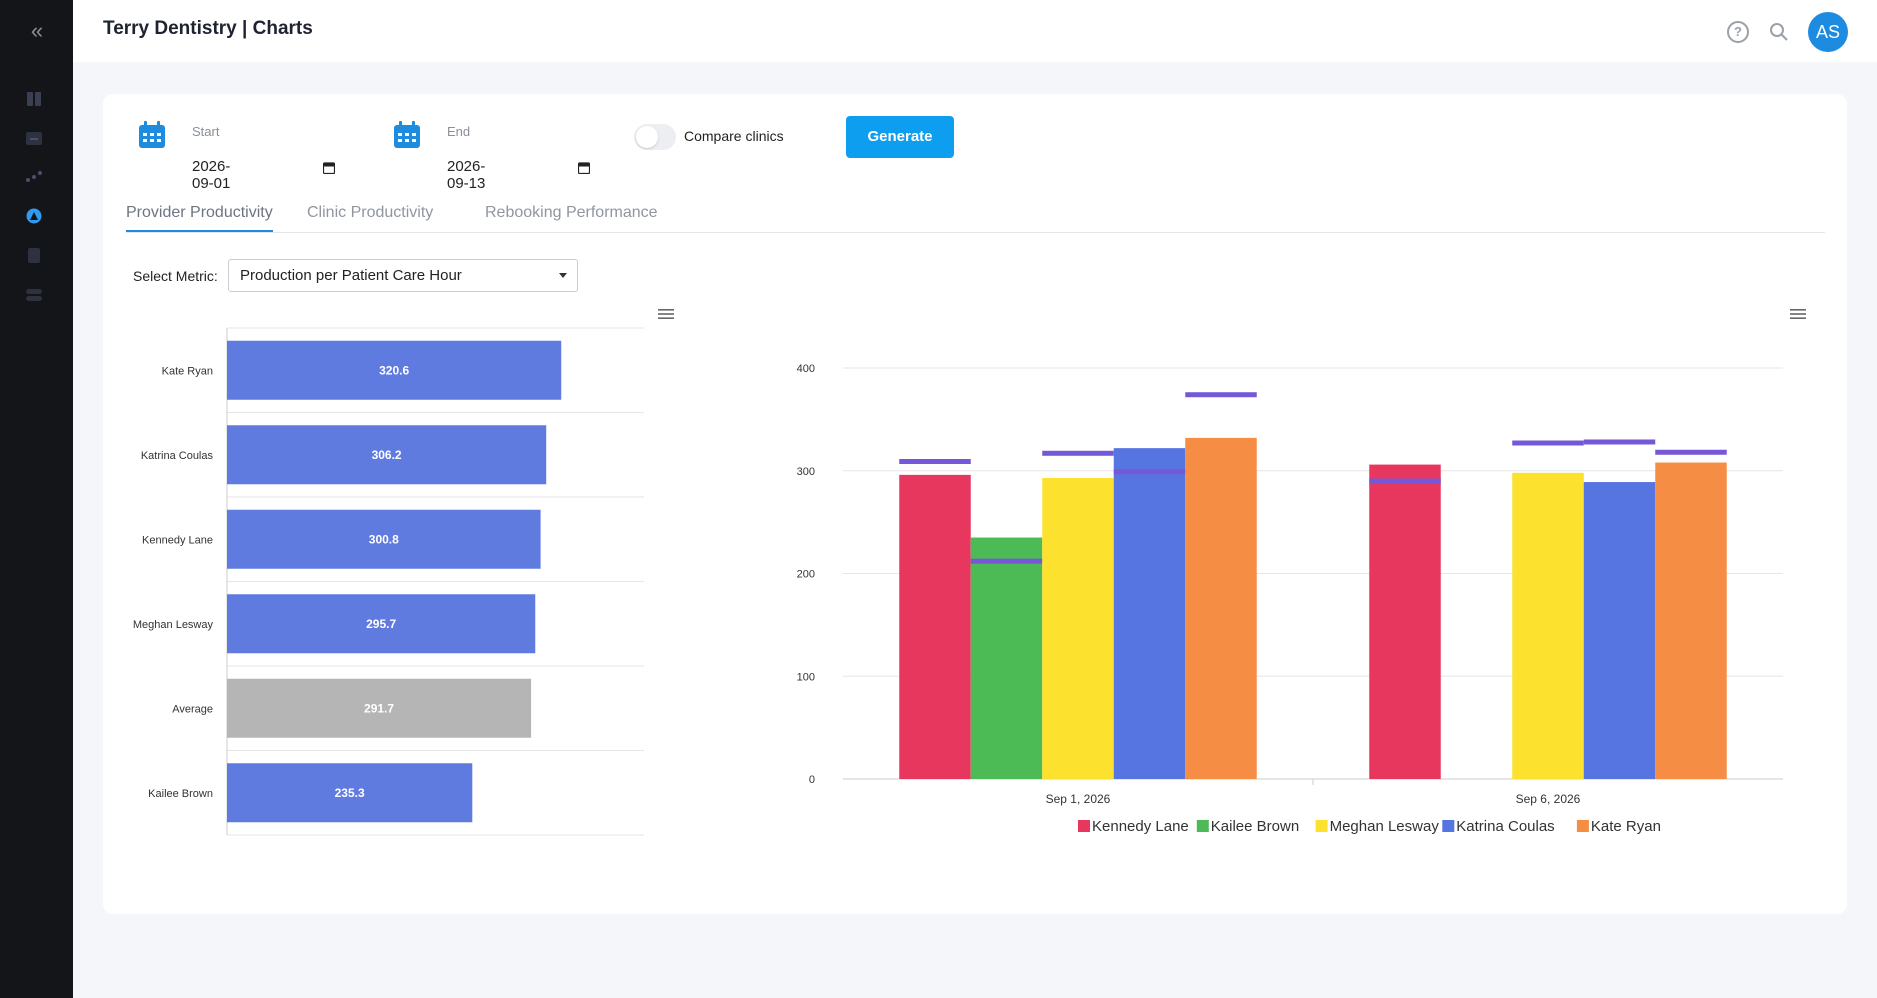 This screenshot has height=998, width=1877. Describe the element at coordinates (1078, 799) in the screenshot. I see `x-tick-label: Sep 1, 2026` at that location.